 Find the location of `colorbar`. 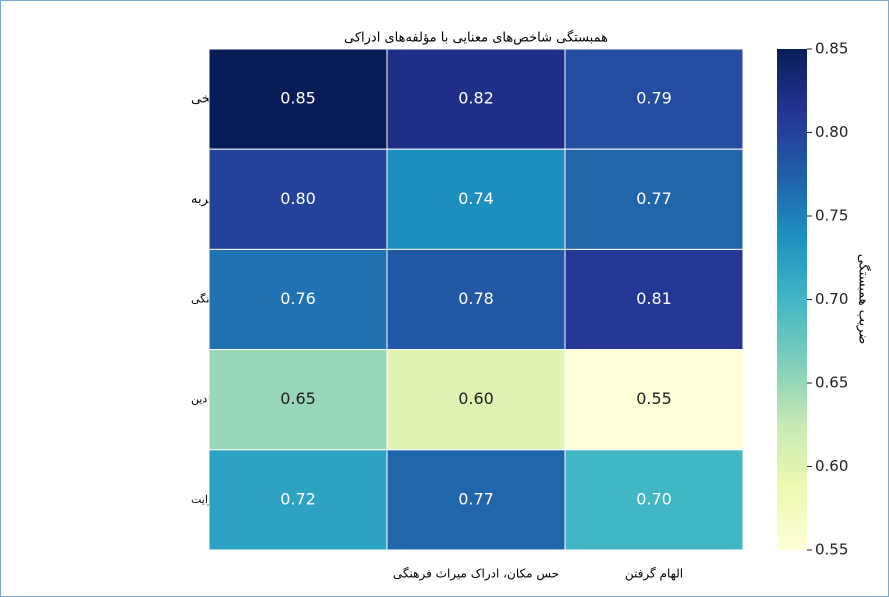

colorbar is located at coordinates (792, 299).